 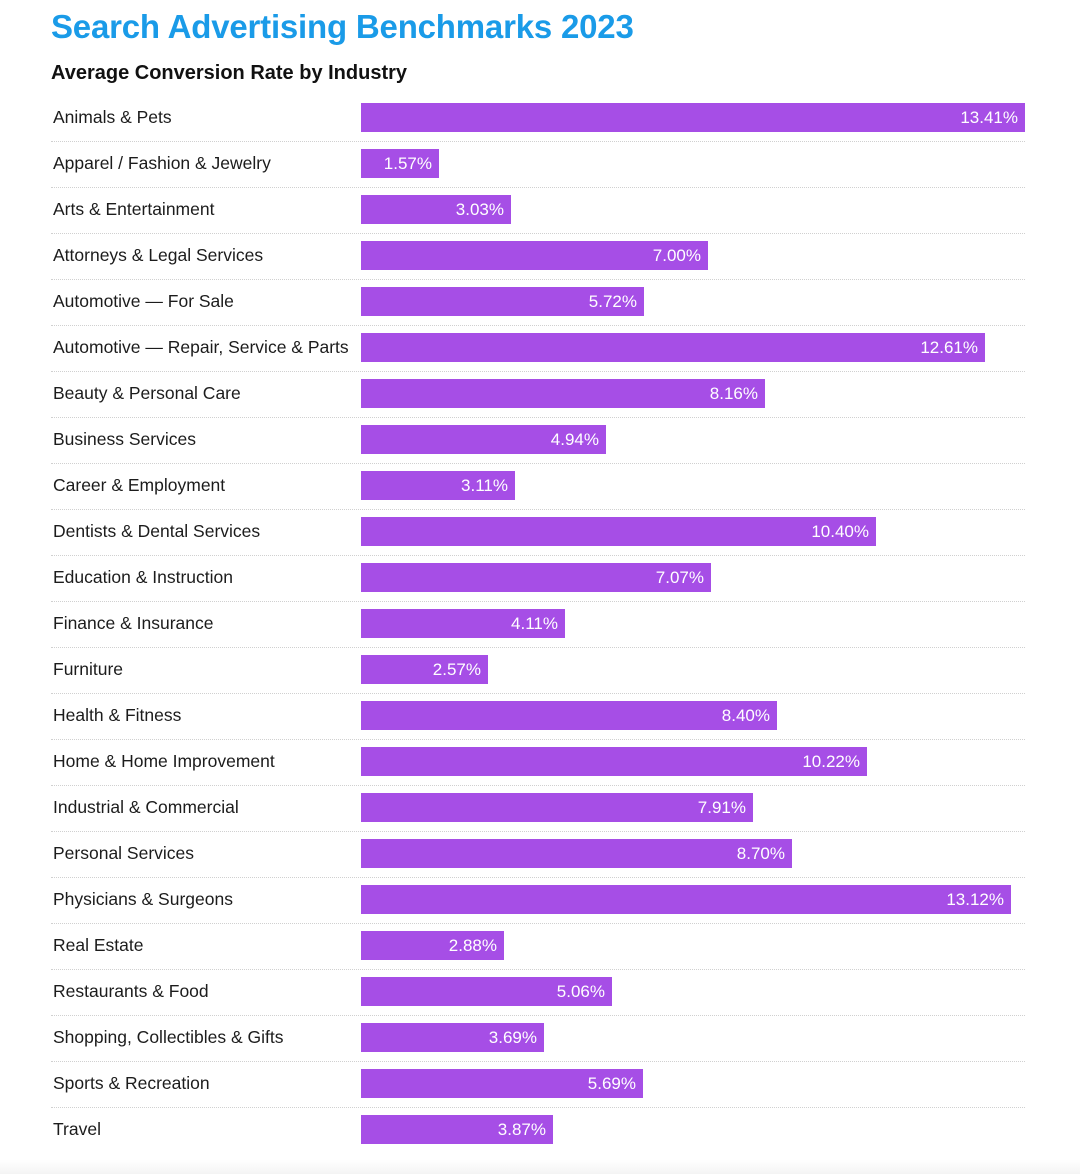 What do you see at coordinates (512, 1037) in the screenshot?
I see `bar-value-label: 3.69%` at bounding box center [512, 1037].